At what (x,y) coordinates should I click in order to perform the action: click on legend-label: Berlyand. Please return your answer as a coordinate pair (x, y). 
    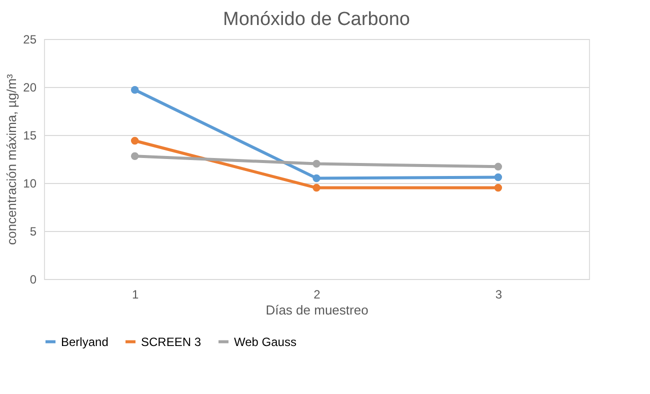
    Looking at the image, I should click on (84, 341).